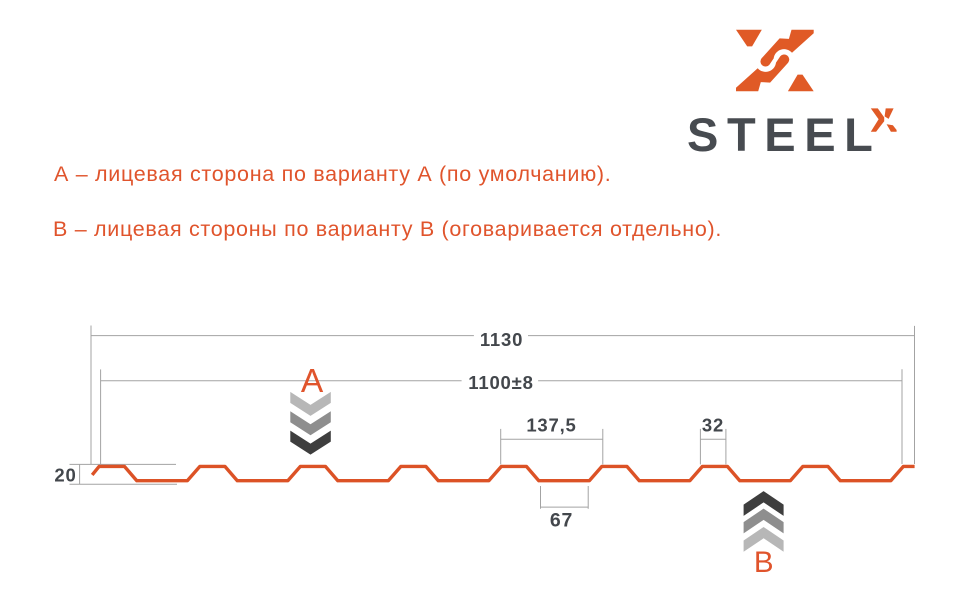  What do you see at coordinates (312, 381) in the screenshot?
I see `svg-text: A` at bounding box center [312, 381].